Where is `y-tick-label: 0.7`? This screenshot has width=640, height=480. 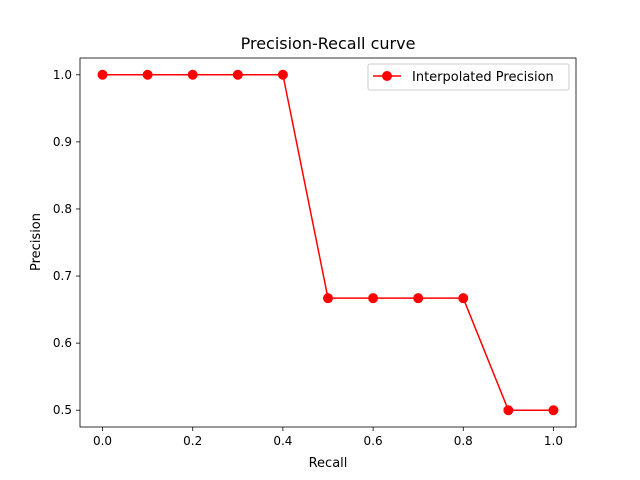 y-tick-label: 0.7 is located at coordinates (62, 276).